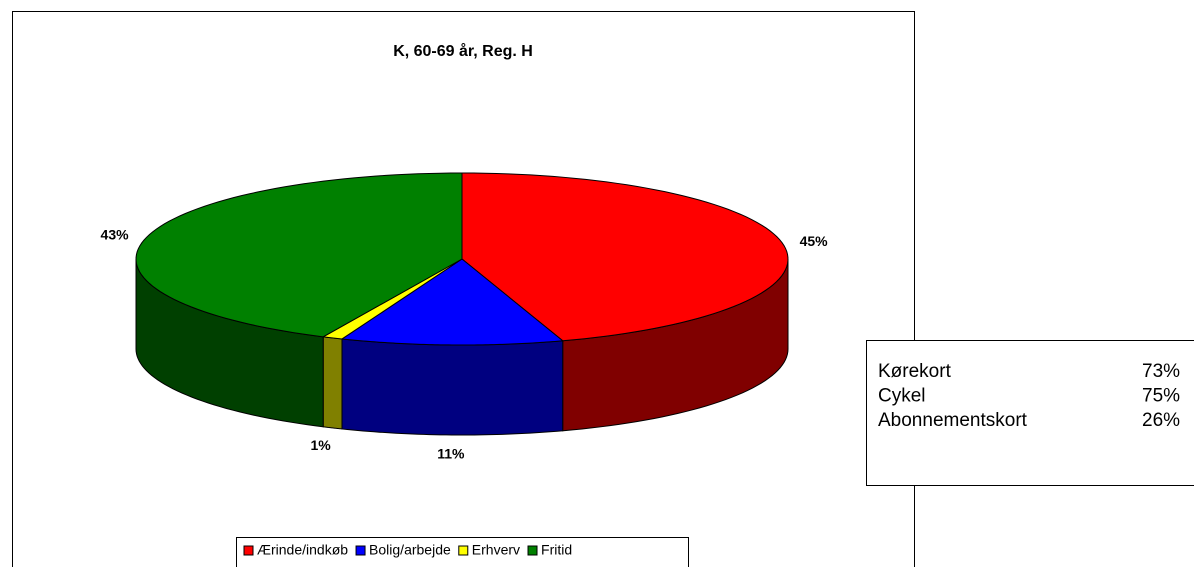  Describe the element at coordinates (556, 550) in the screenshot. I see `legend-label: Fritid` at that location.